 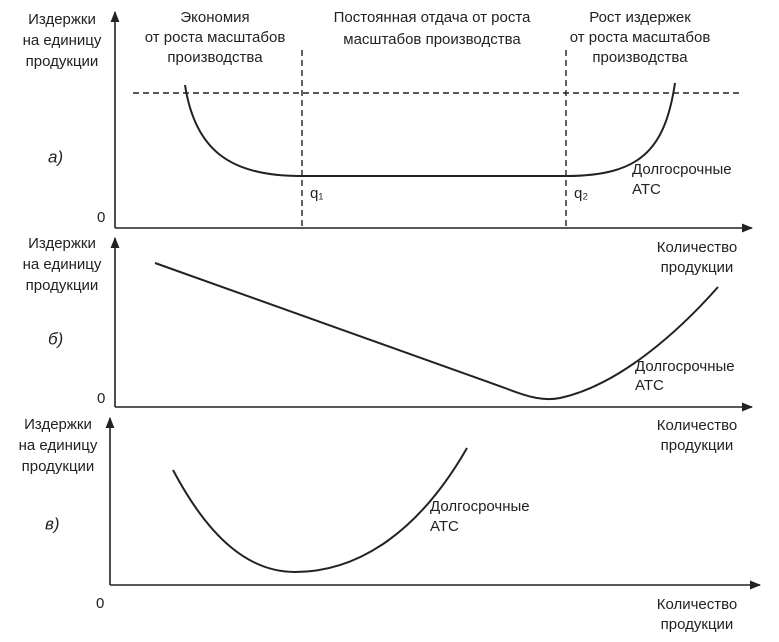 I want to click on panel-letter: б), so click(x=55, y=338).